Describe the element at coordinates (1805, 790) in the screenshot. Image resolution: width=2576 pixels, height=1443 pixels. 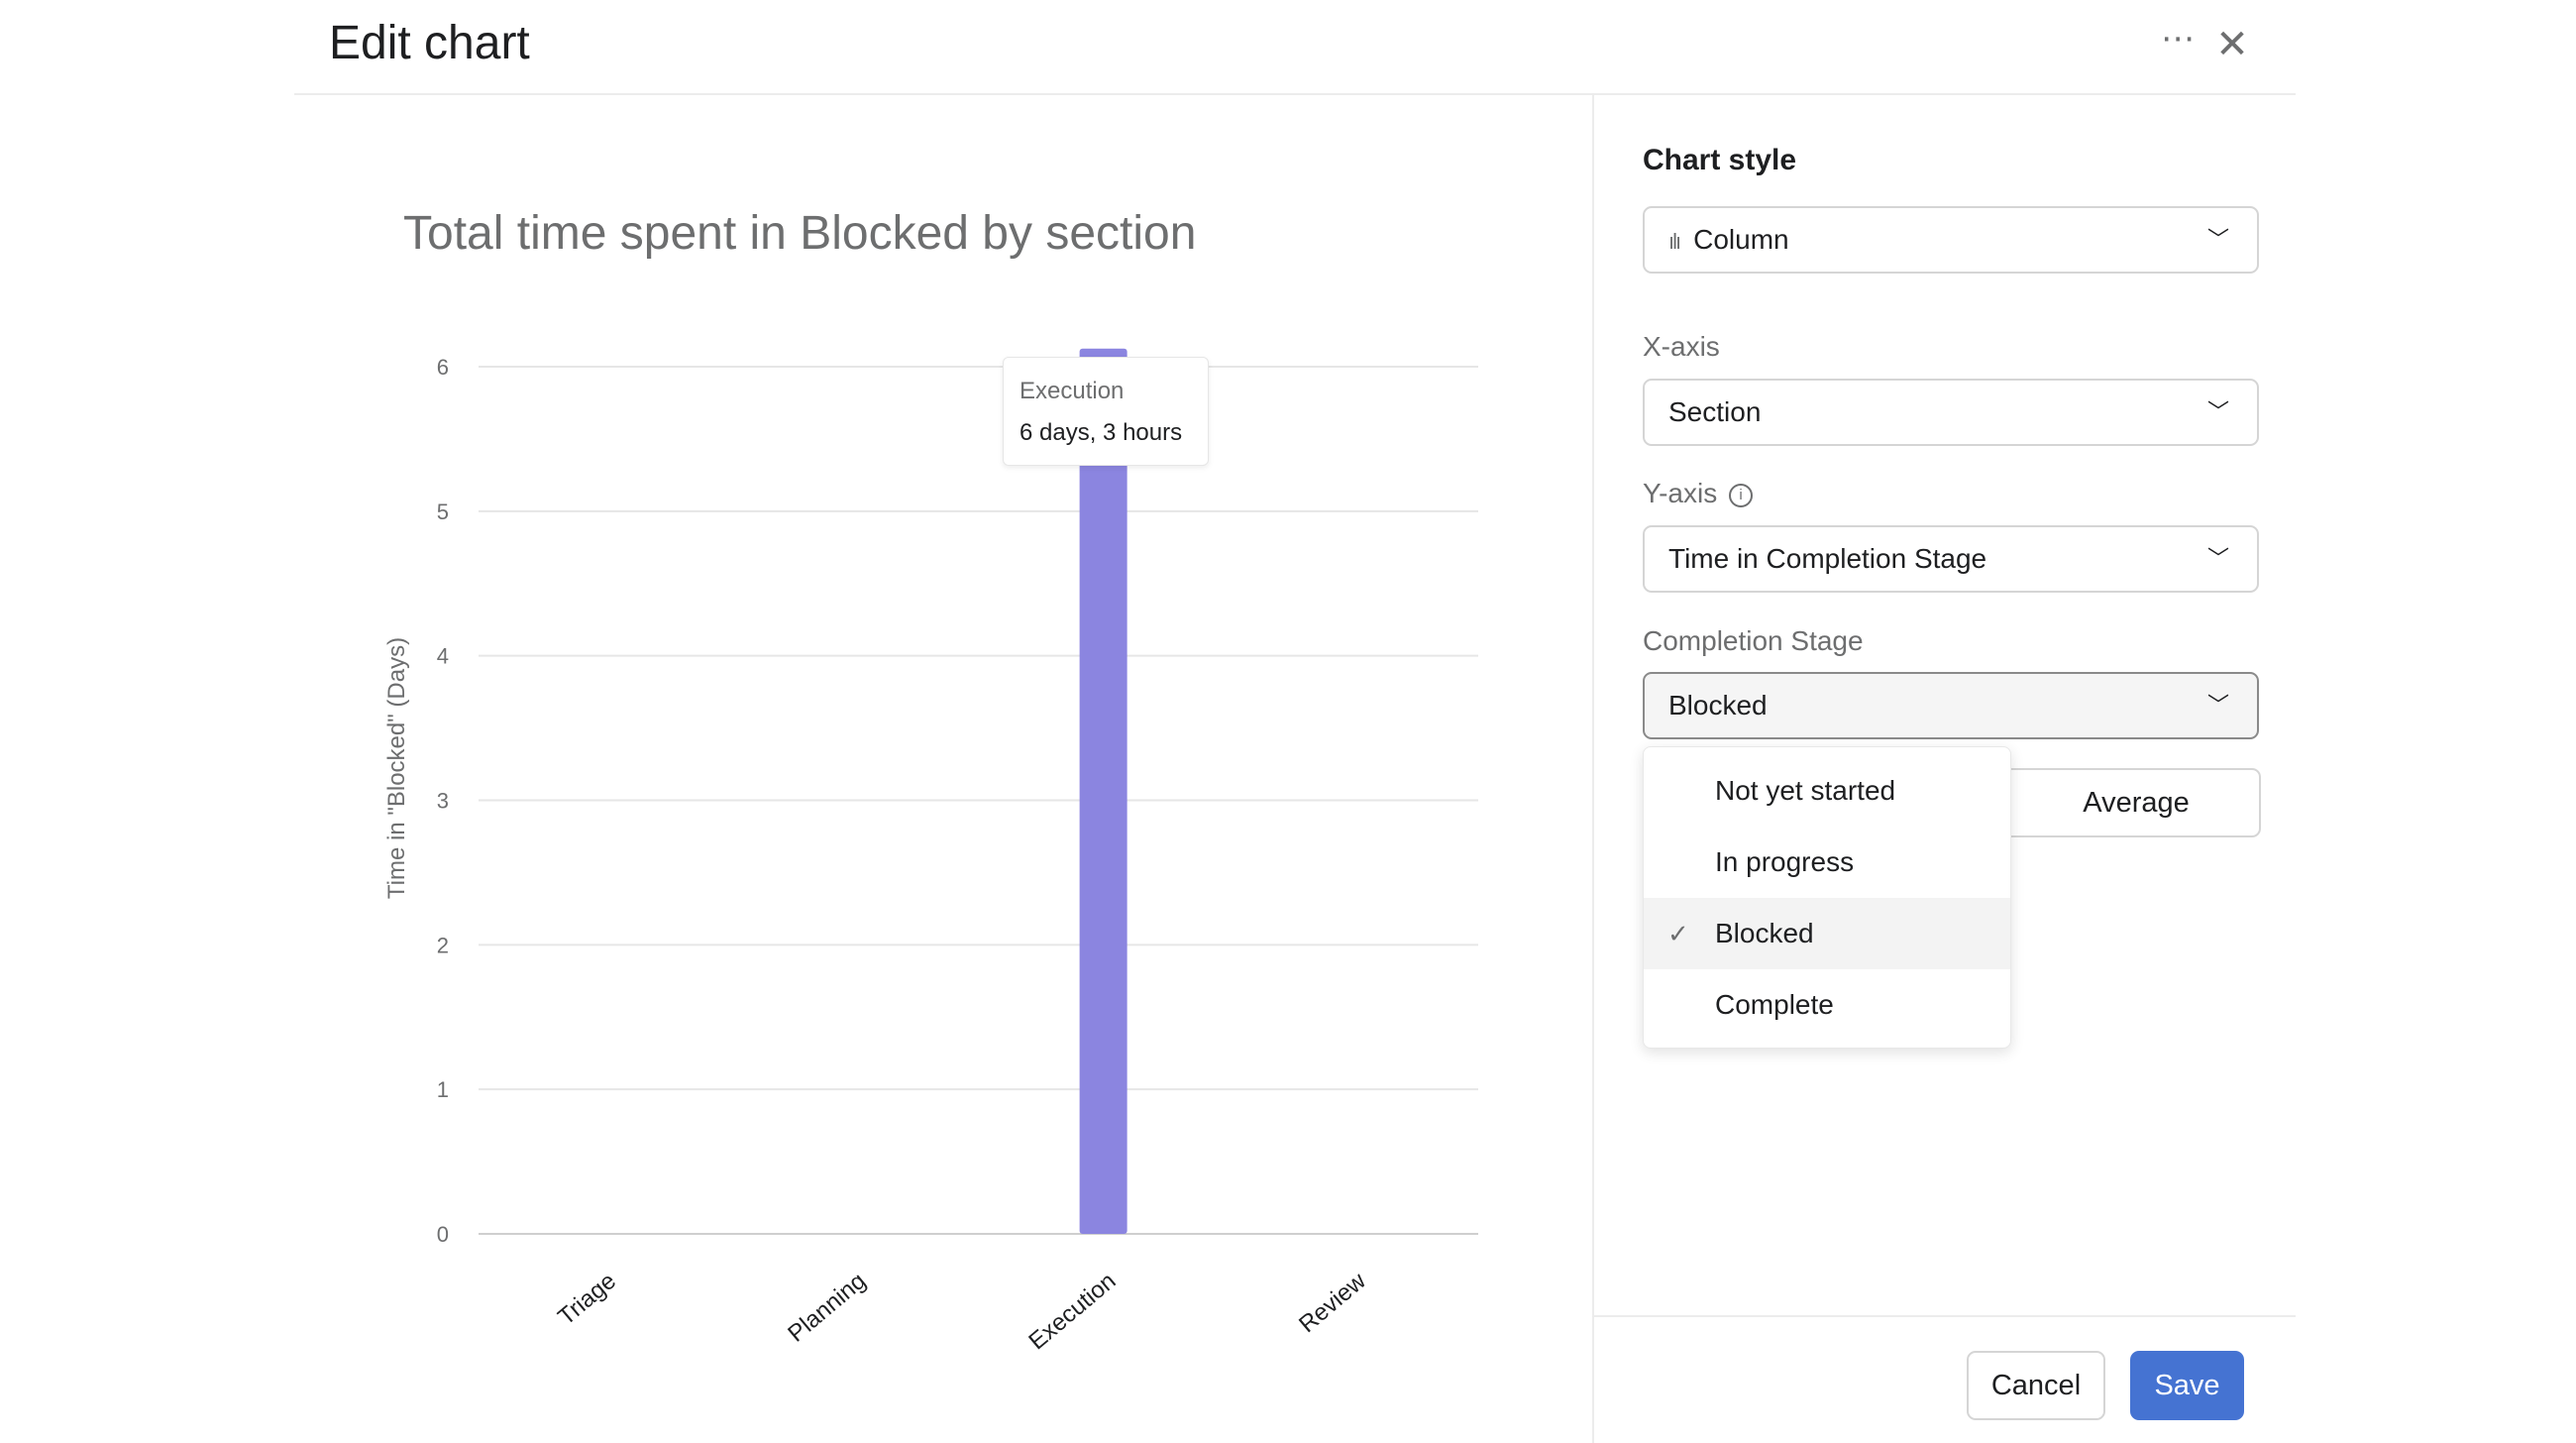
I see `menu-item-label: Not yet started` at that location.